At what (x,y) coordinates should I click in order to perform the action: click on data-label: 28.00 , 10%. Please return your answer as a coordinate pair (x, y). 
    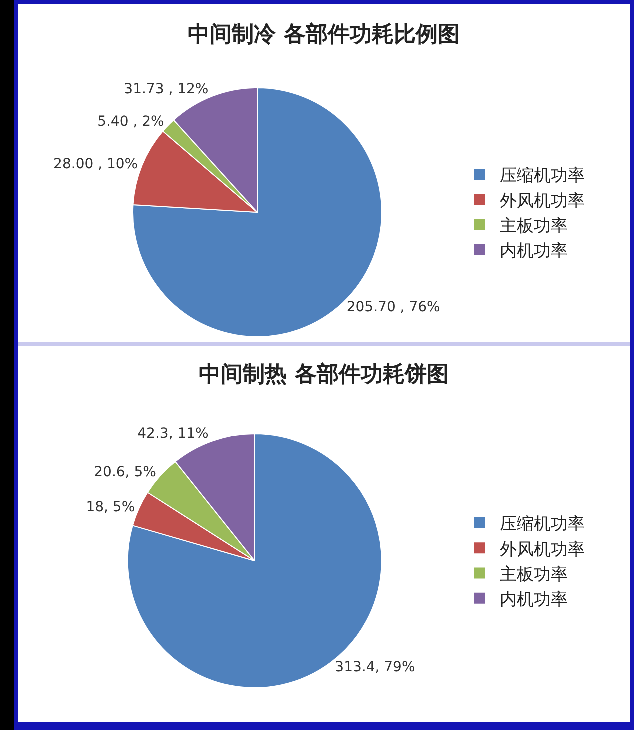
    Looking at the image, I should click on (96, 164).